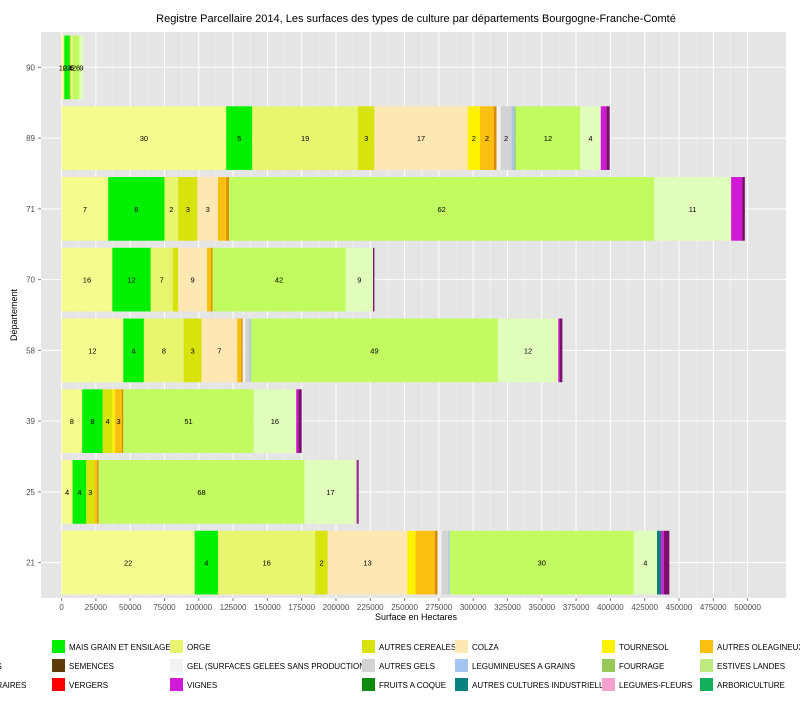  What do you see at coordinates (370, 607) in the screenshot?
I see `x-tick-label: 225000` at bounding box center [370, 607].